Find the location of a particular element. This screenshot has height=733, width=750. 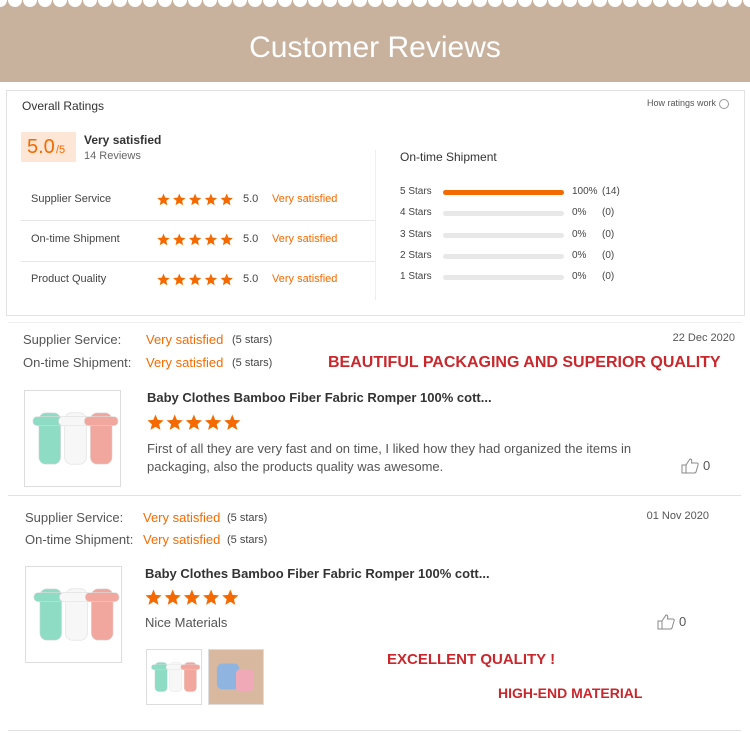

review-date: 22 Dec 2020 is located at coordinates (703, 338).